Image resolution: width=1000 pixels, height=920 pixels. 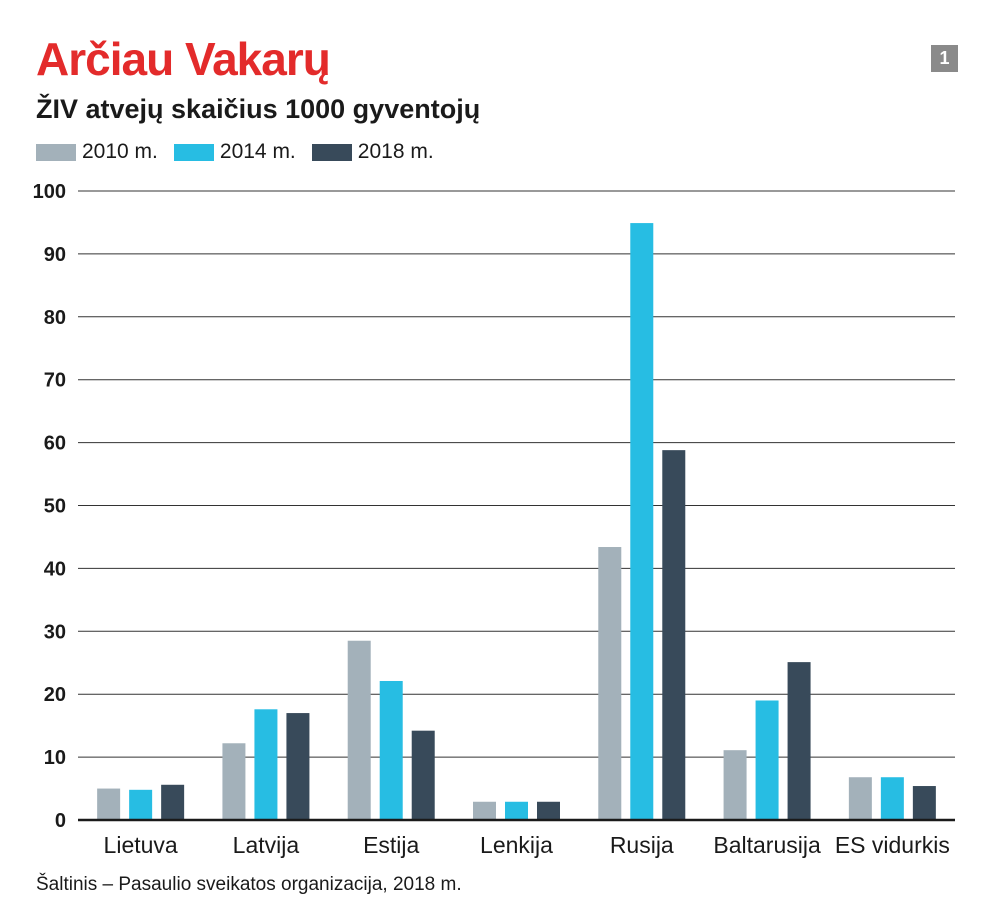 I want to click on x-category-label: Latvija, so click(x=266, y=845).